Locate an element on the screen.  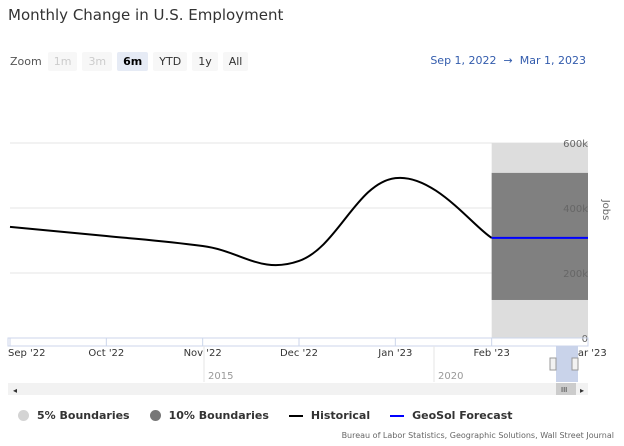
legend-historical: Historical is located at coordinates (329, 415).